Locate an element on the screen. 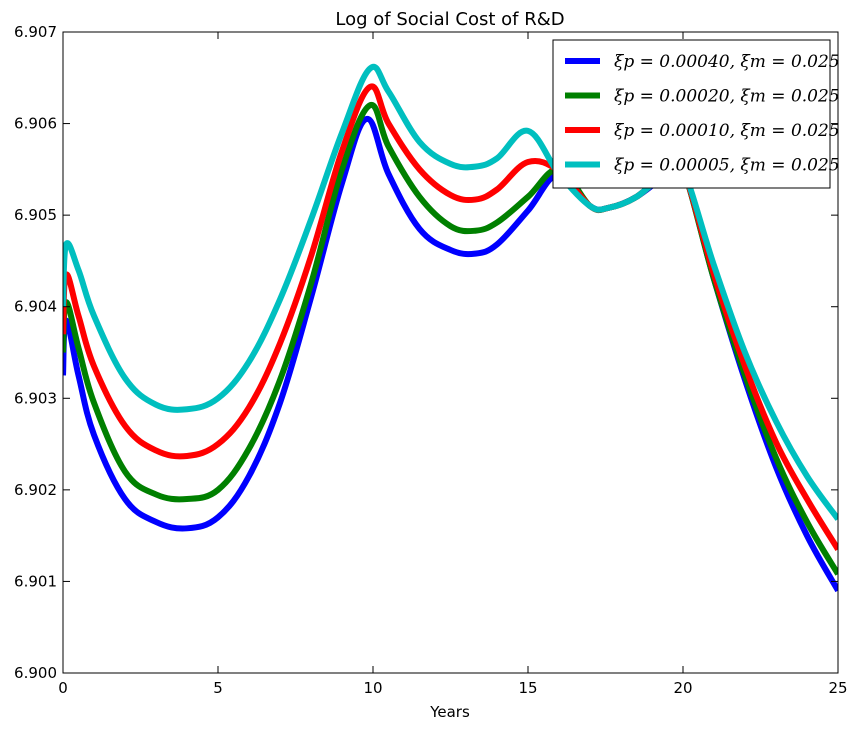 The image size is (858, 730). y-tick-label: 6.906 is located at coordinates (35, 124).